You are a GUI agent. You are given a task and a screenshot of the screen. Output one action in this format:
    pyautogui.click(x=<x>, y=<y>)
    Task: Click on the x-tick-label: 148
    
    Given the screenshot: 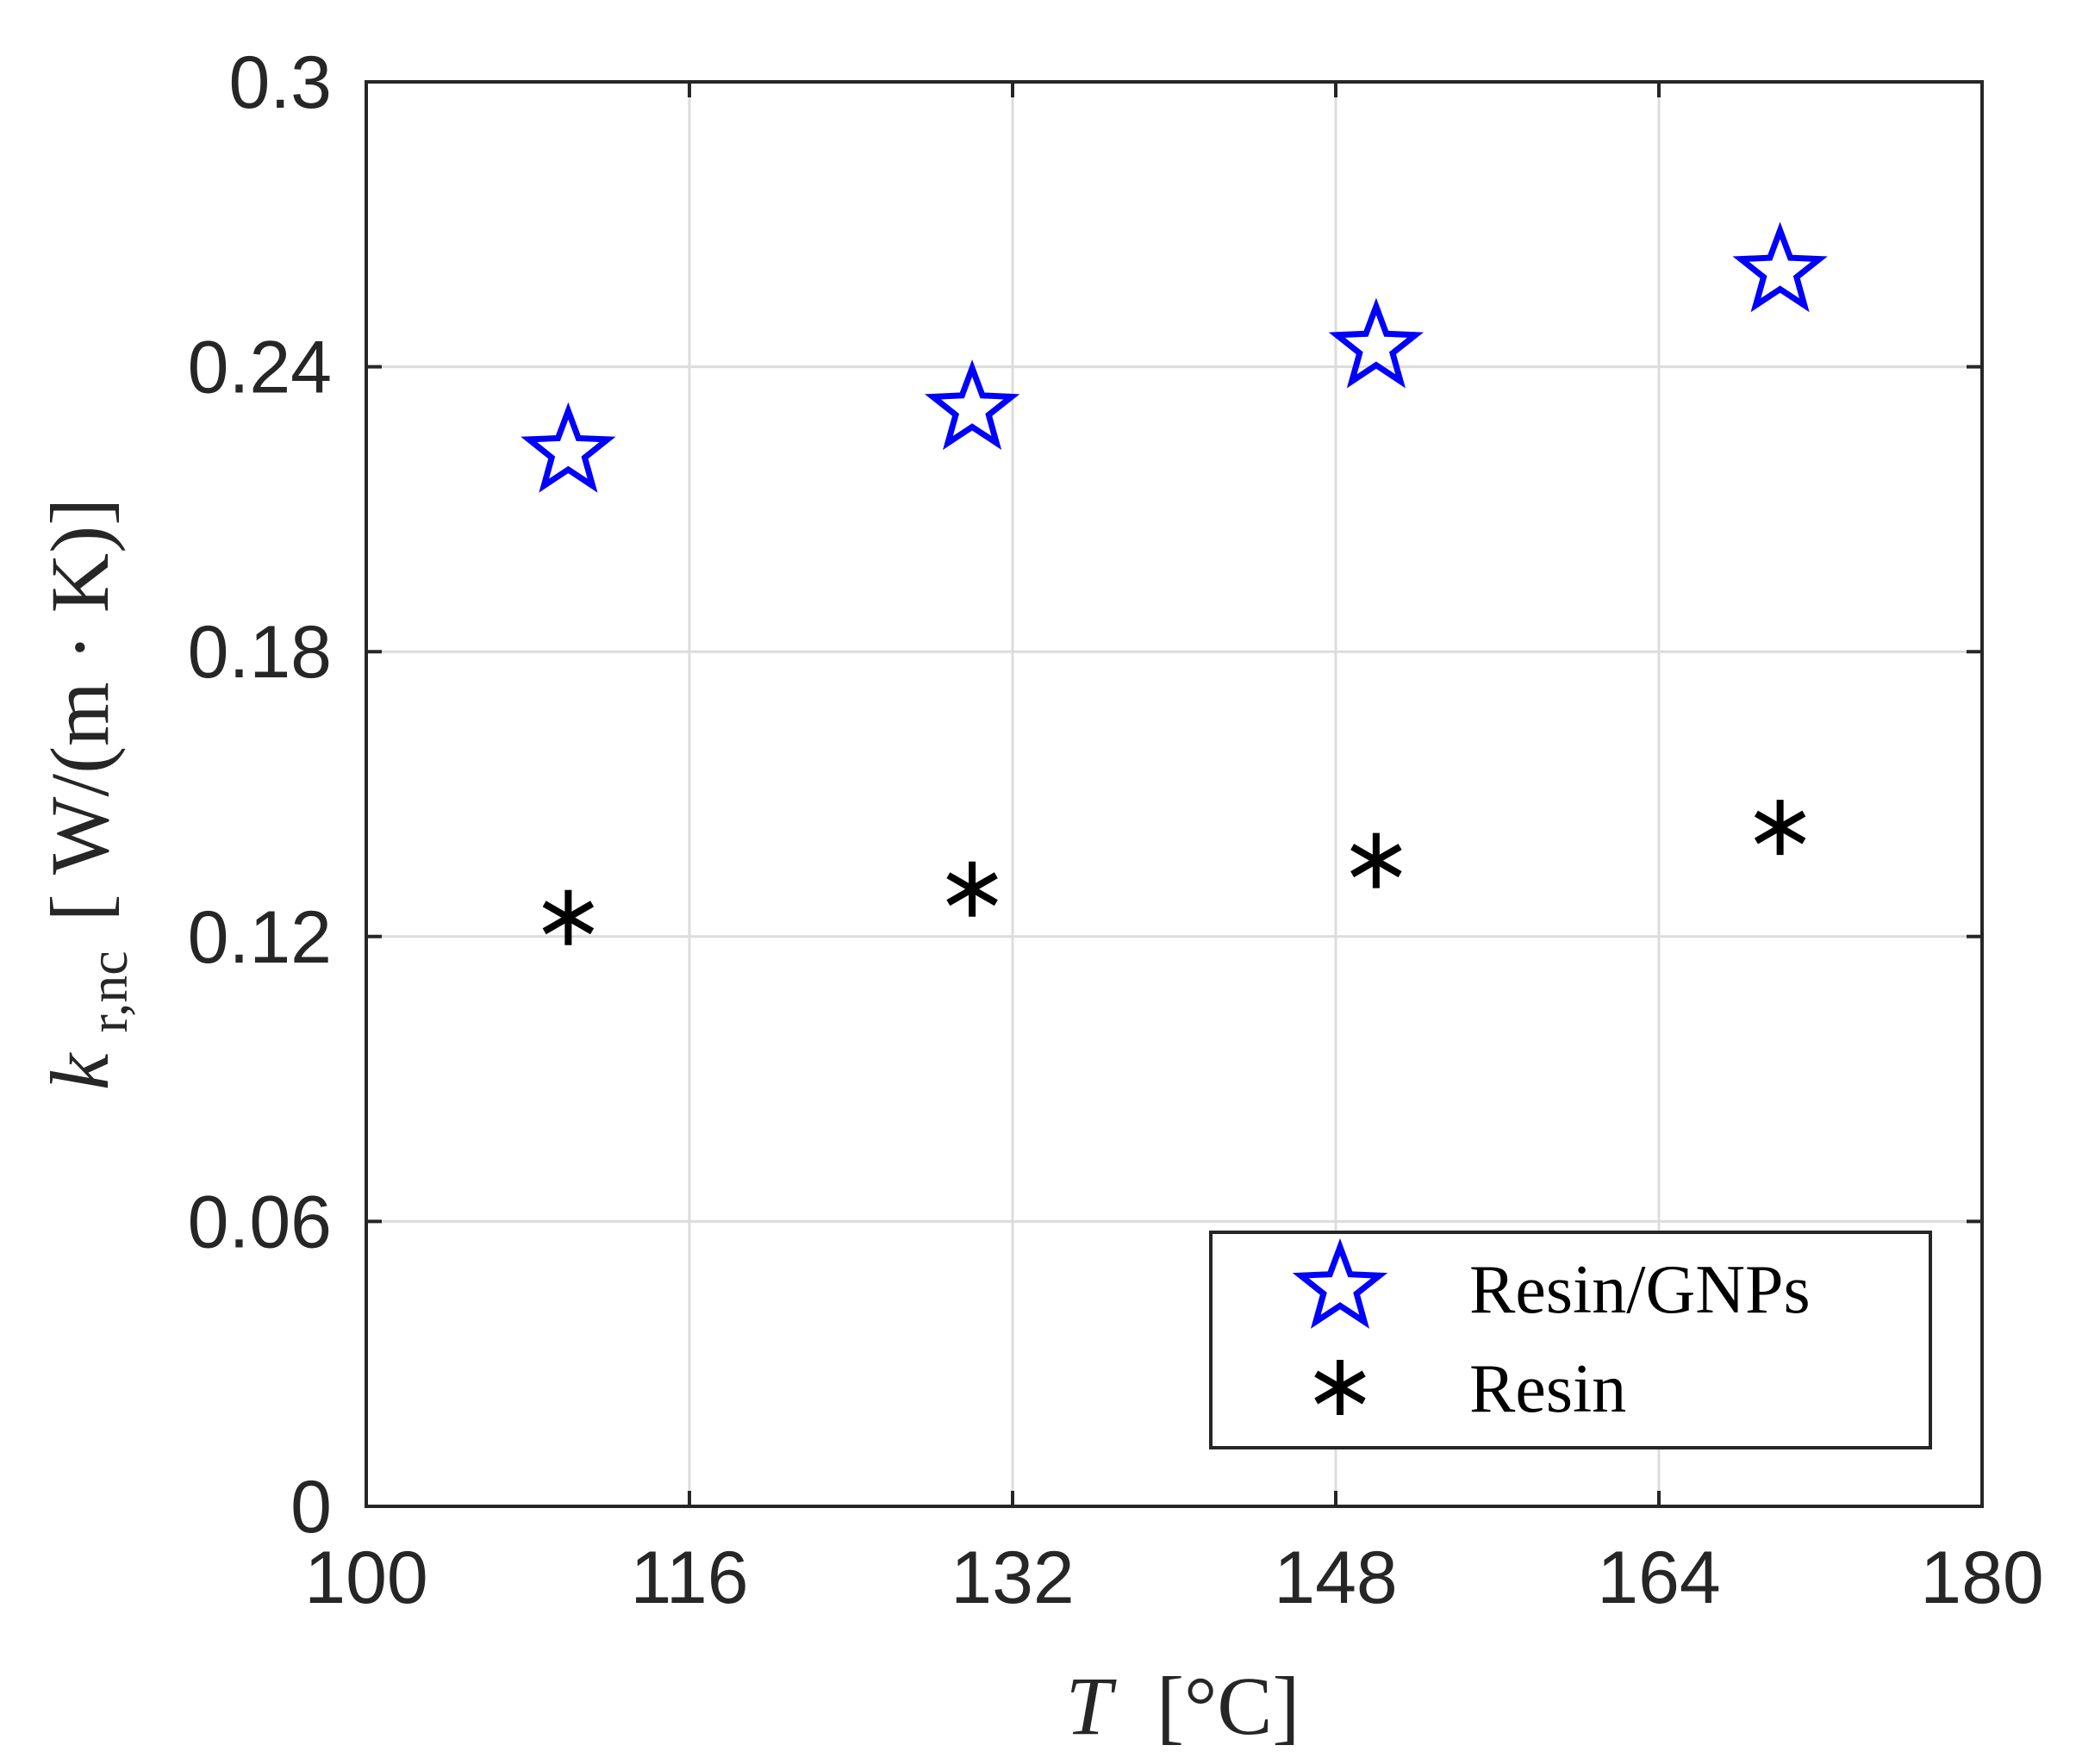 What is the action you would take?
    pyautogui.click(x=1336, y=1577)
    